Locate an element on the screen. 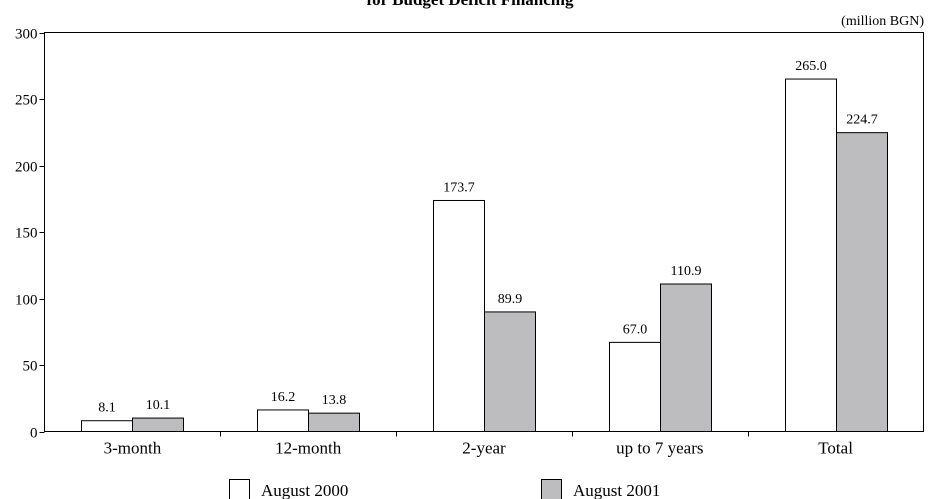  data-label: 16.2 is located at coordinates (283, 397).